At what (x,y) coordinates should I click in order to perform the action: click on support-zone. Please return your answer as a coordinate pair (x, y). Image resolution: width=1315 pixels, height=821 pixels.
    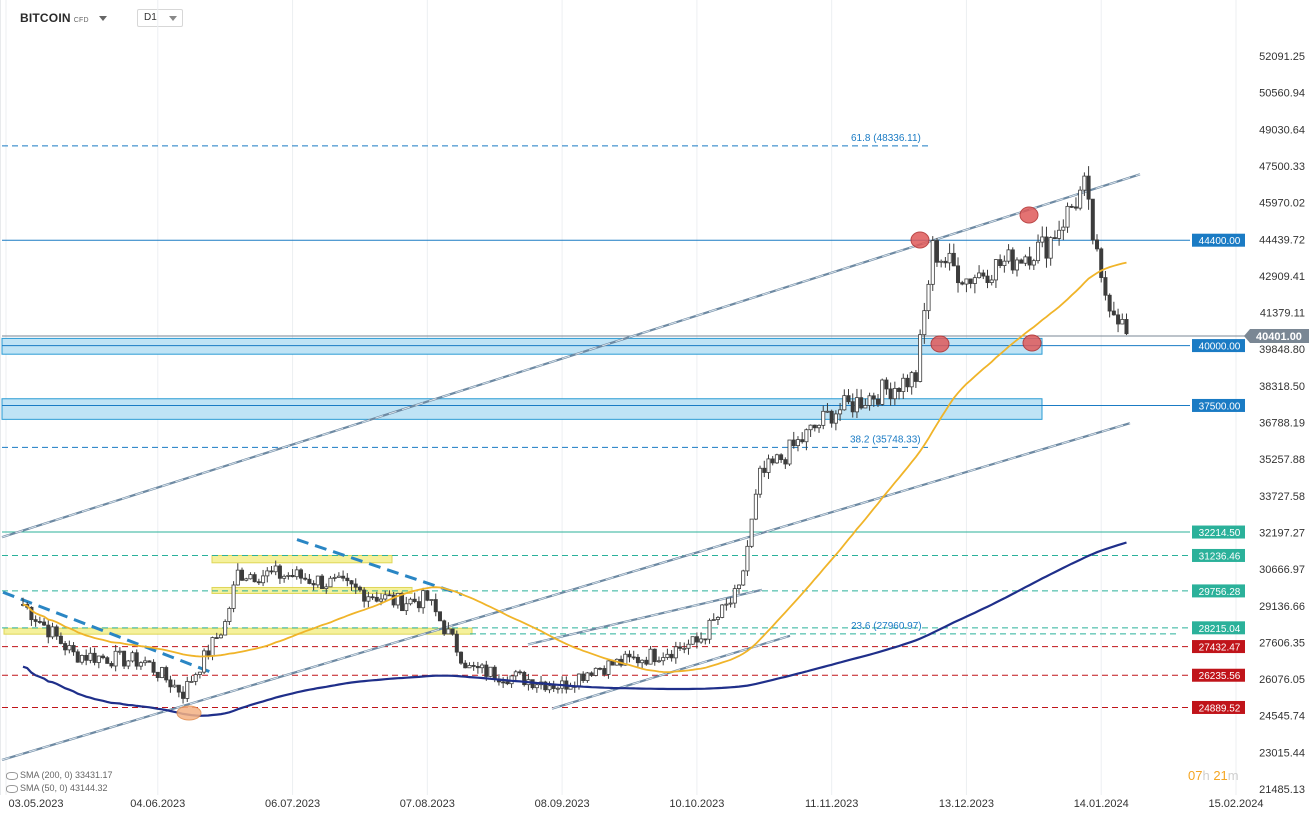
    Looking at the image, I should click on (522, 346).